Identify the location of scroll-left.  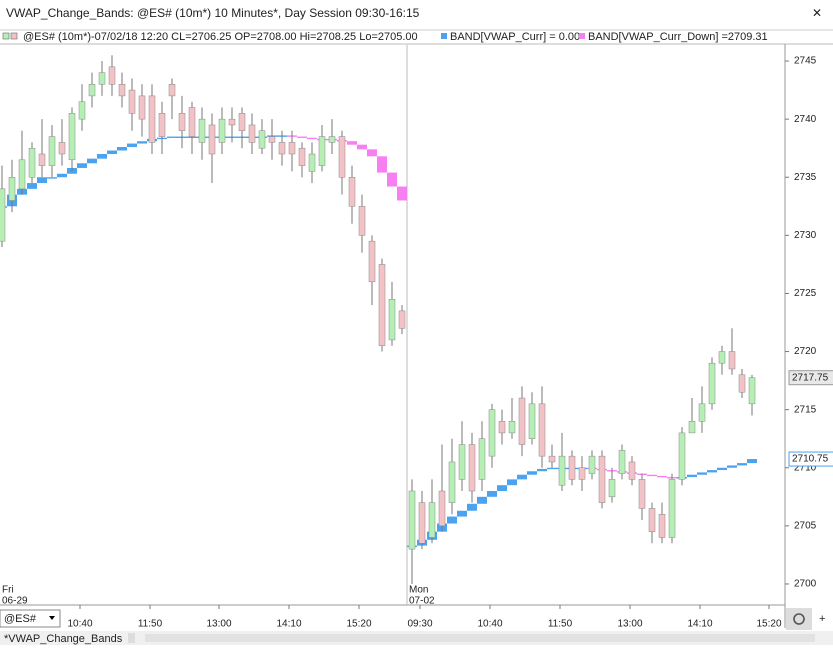
(131, 638).